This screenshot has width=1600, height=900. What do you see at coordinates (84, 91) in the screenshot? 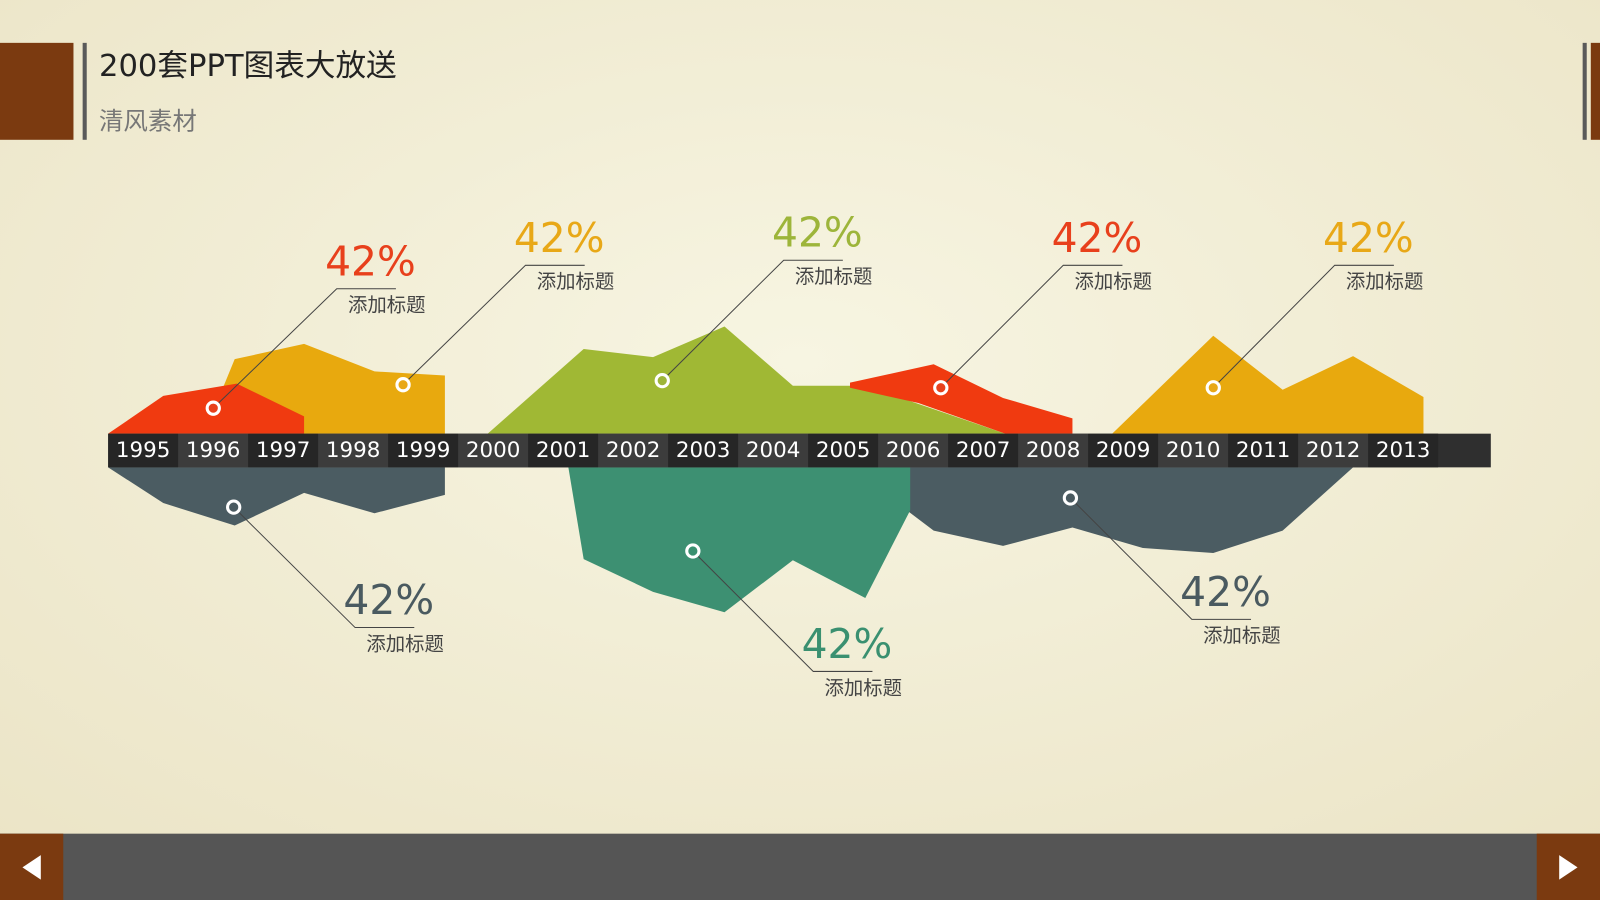
I see `header-divider` at bounding box center [84, 91].